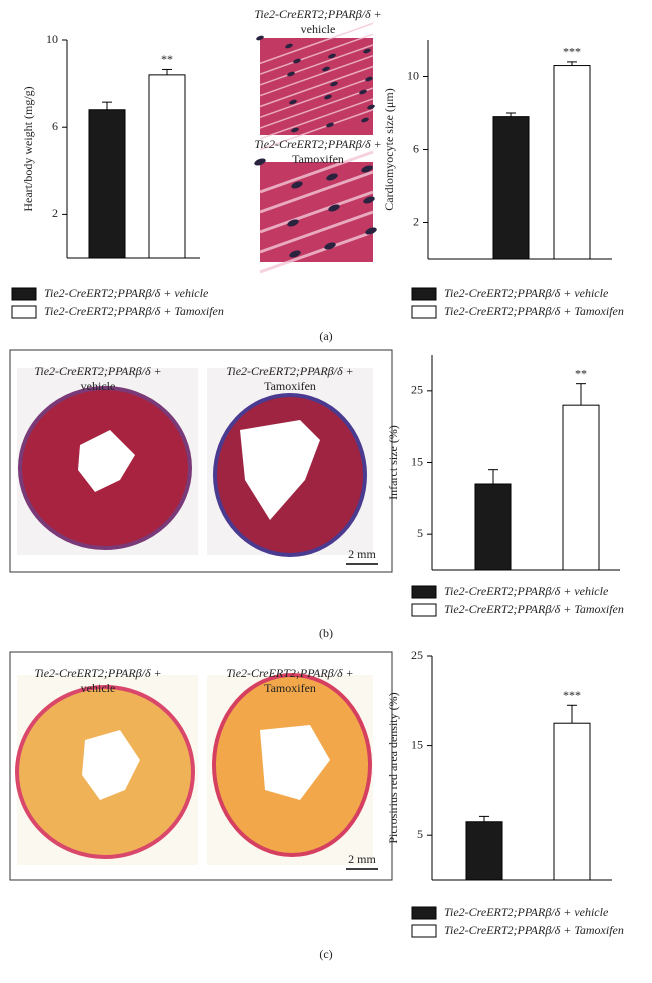  I want to click on y-axis-label: Heart/body weight (mg/g), so click(28, 148).